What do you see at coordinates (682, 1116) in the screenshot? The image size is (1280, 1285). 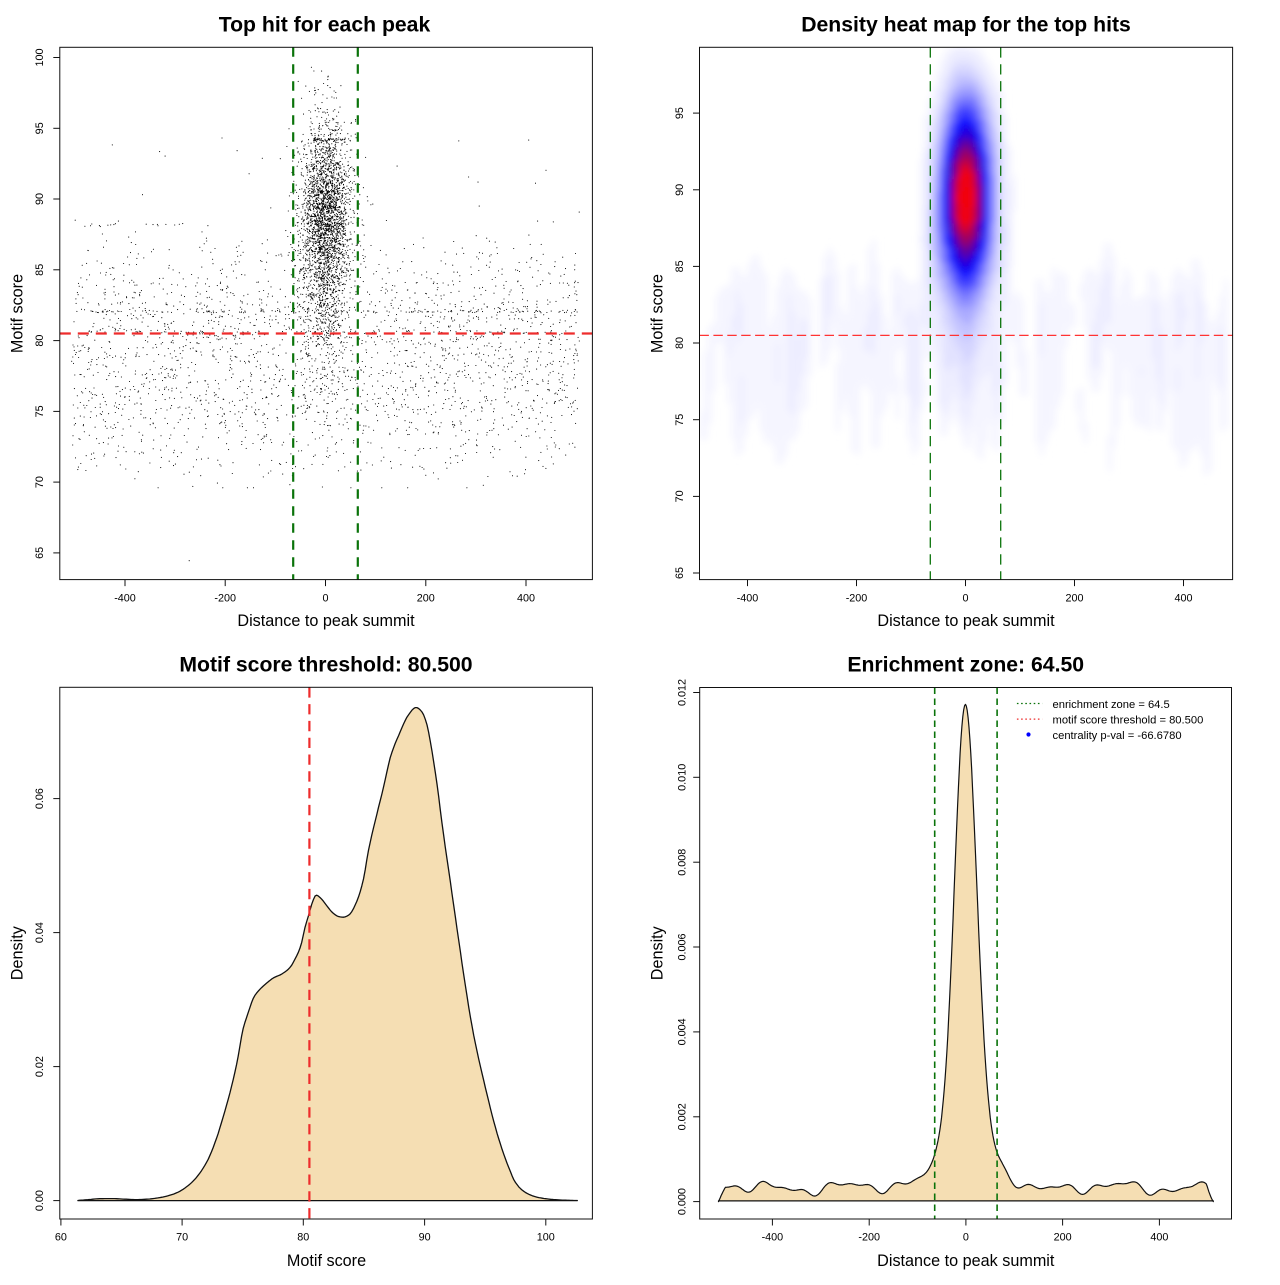 I see `svg-text: 0.002` at bounding box center [682, 1116].